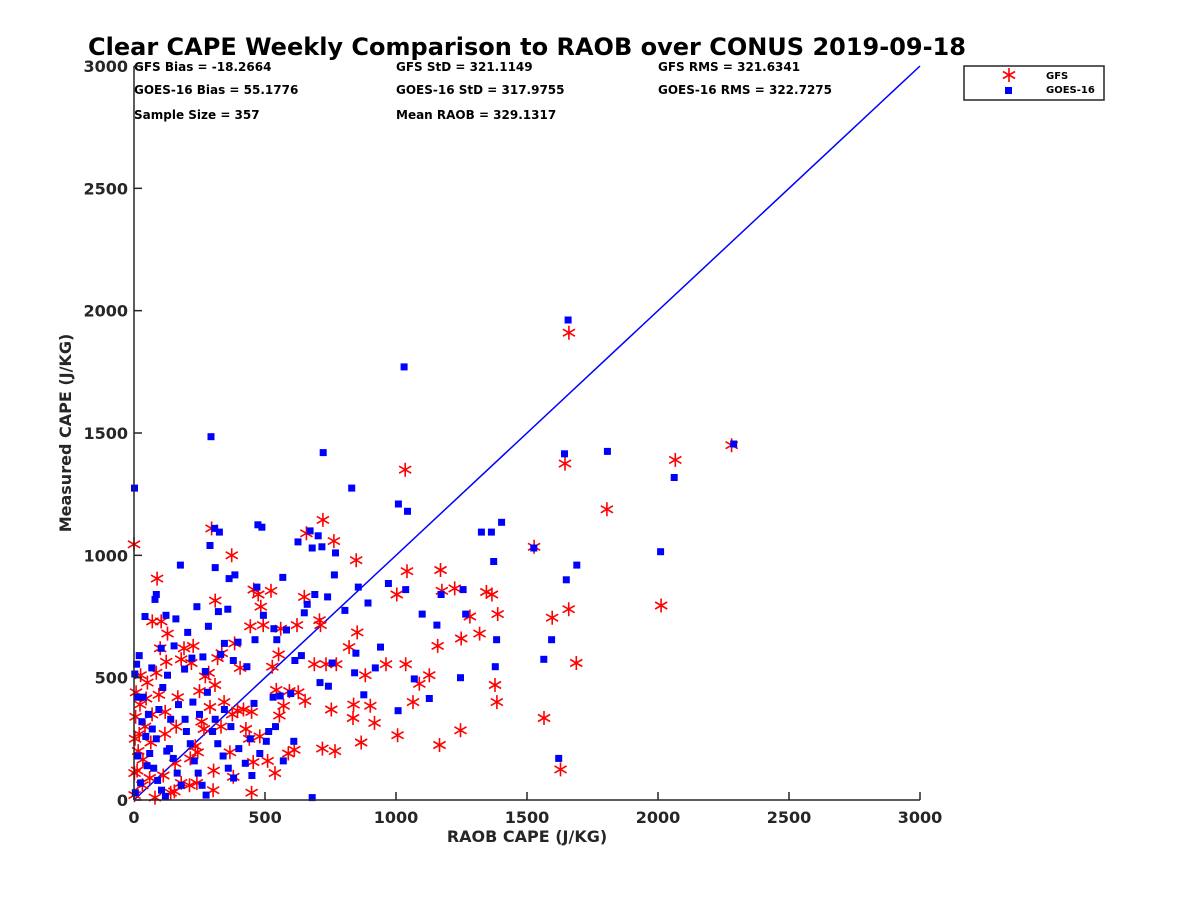 This screenshot has width=1200, height=900. What do you see at coordinates (527, 817) in the screenshot?
I see `x-tick-label: 1500` at bounding box center [527, 817].